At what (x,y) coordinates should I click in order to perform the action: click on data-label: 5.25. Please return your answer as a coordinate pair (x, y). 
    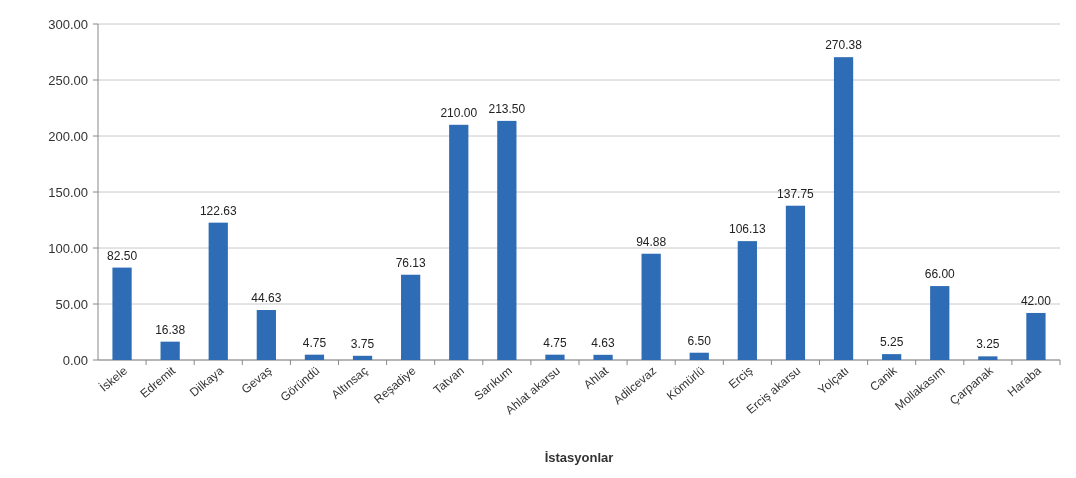
    Looking at the image, I should click on (891, 342).